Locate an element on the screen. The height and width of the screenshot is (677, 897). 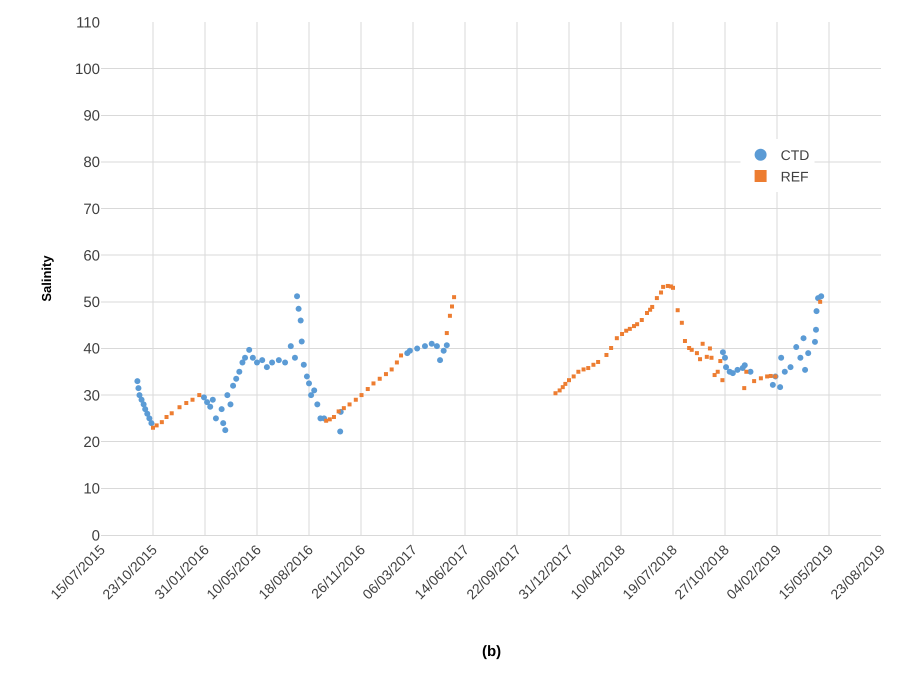
y-tick-label: 70 is located at coordinates (91, 209).